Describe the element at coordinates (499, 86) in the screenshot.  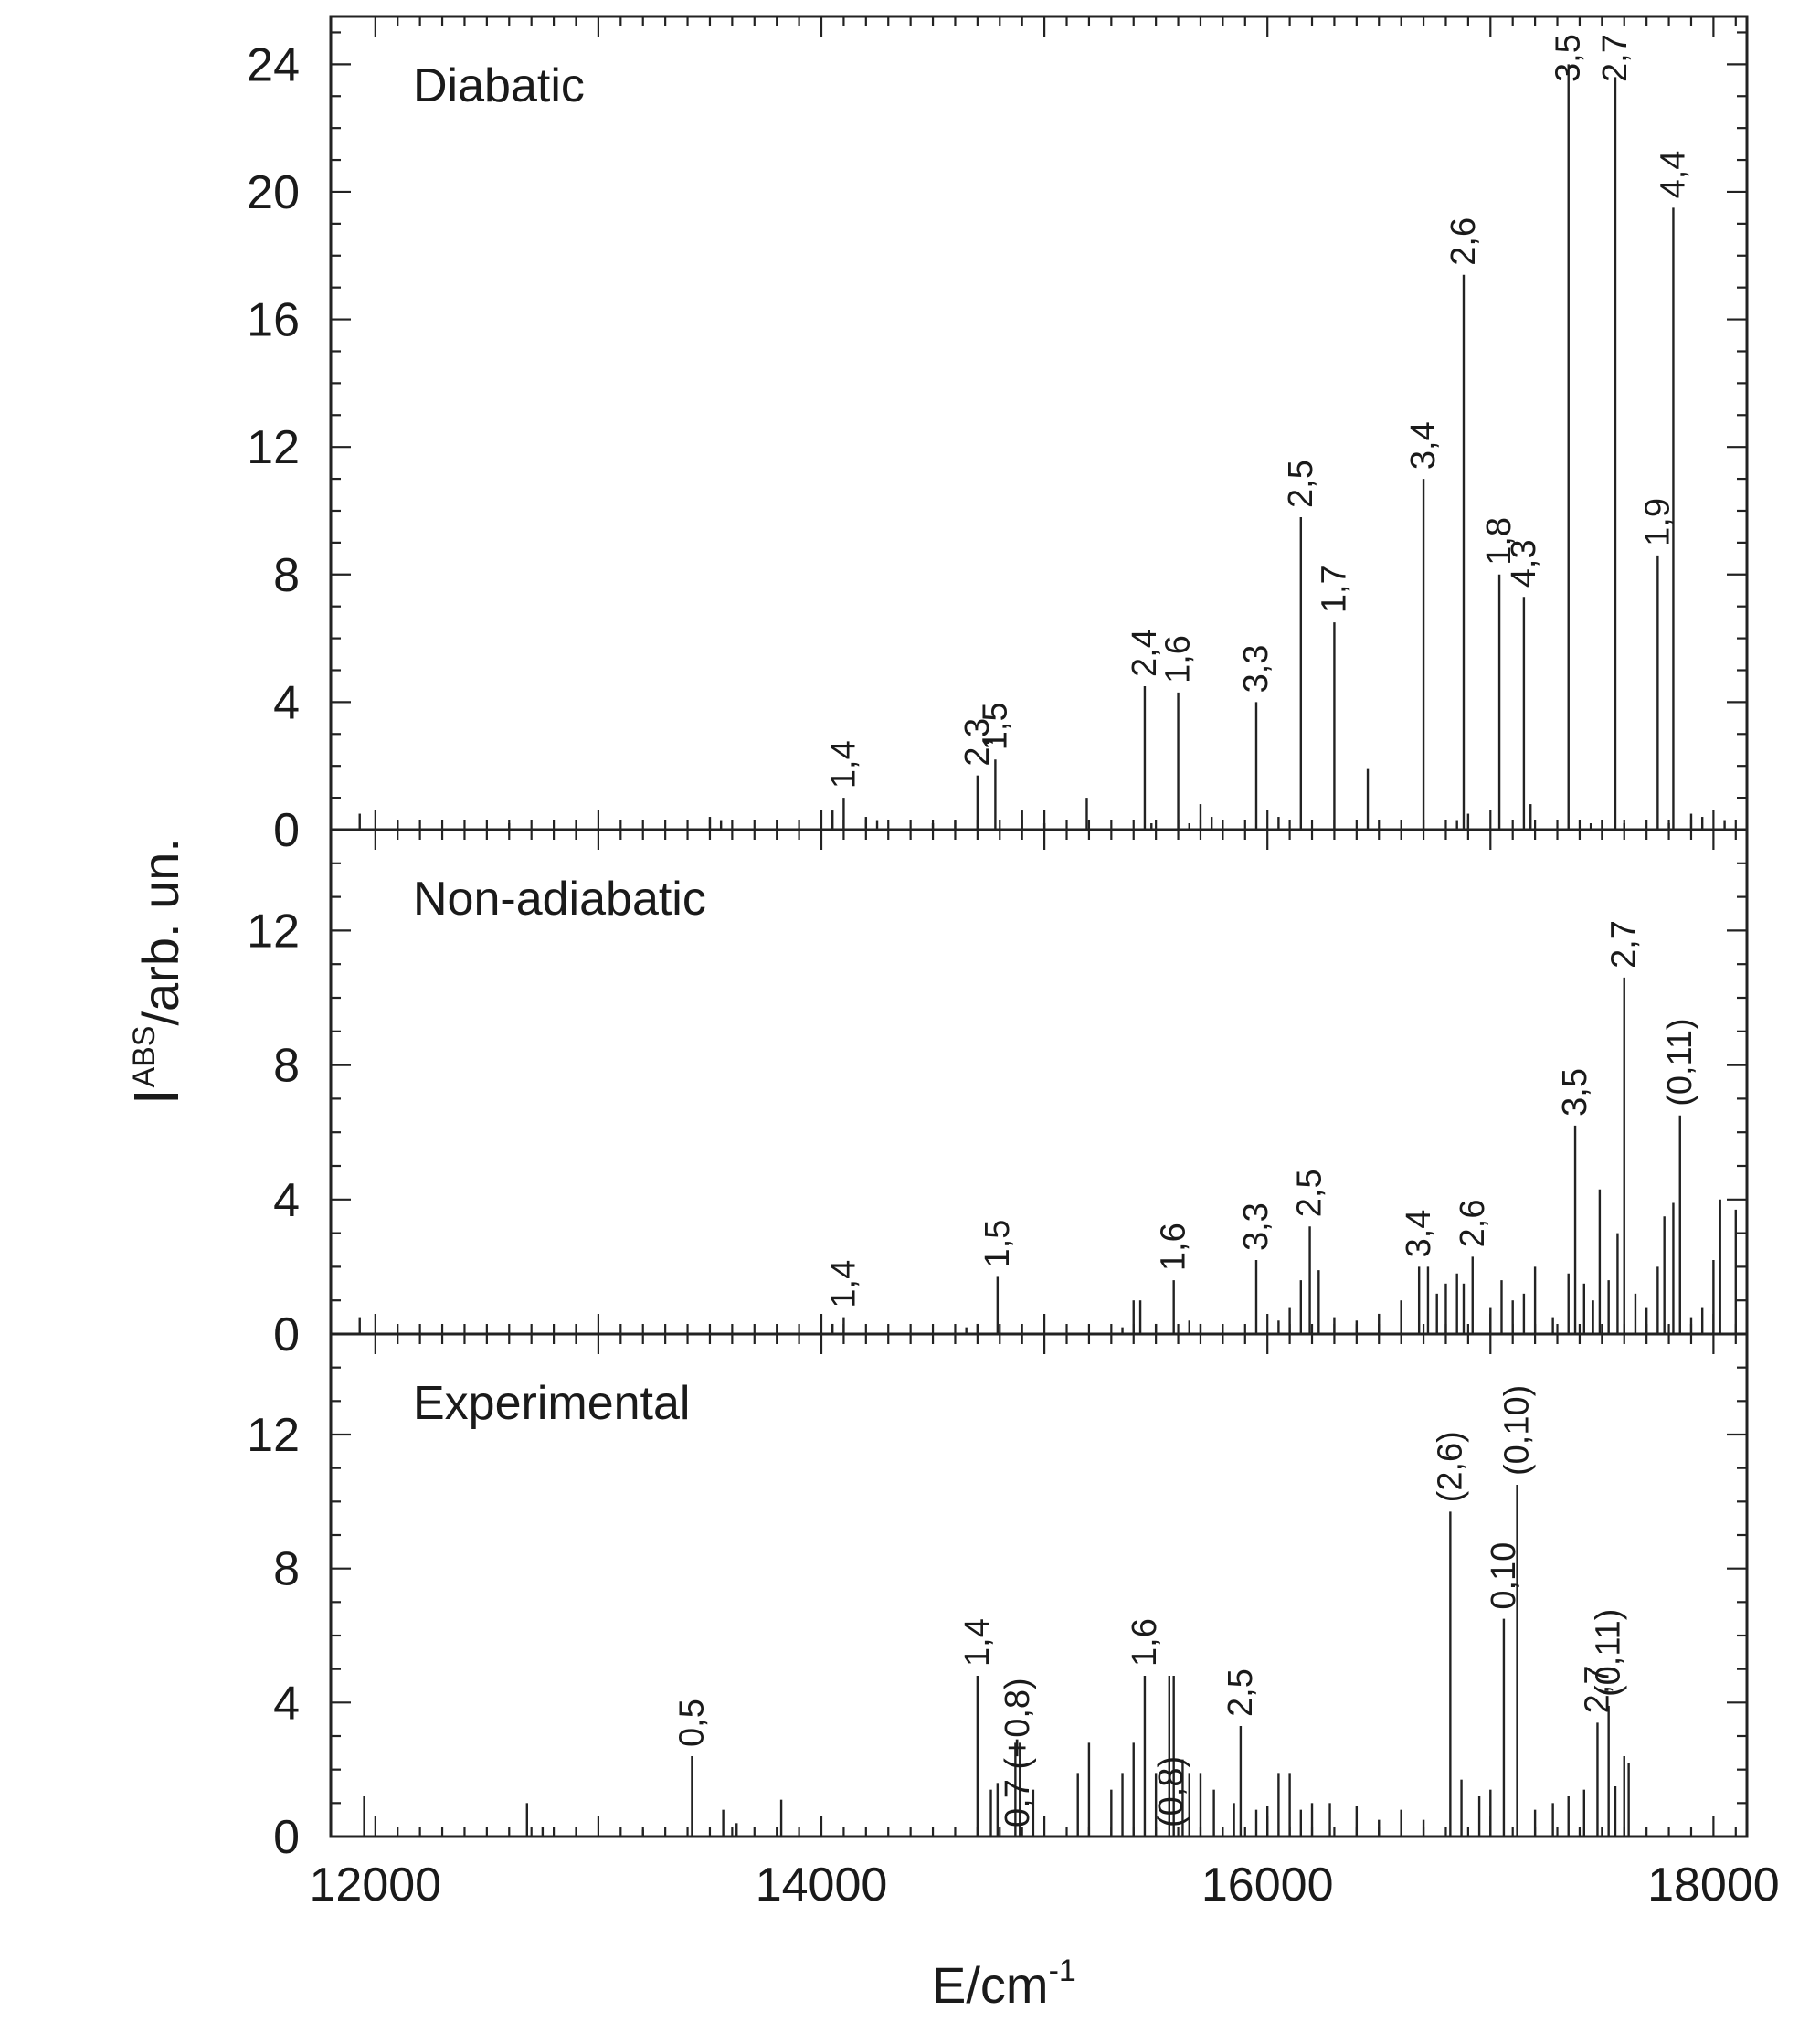
I see `panel-title: Diabatic` at that location.